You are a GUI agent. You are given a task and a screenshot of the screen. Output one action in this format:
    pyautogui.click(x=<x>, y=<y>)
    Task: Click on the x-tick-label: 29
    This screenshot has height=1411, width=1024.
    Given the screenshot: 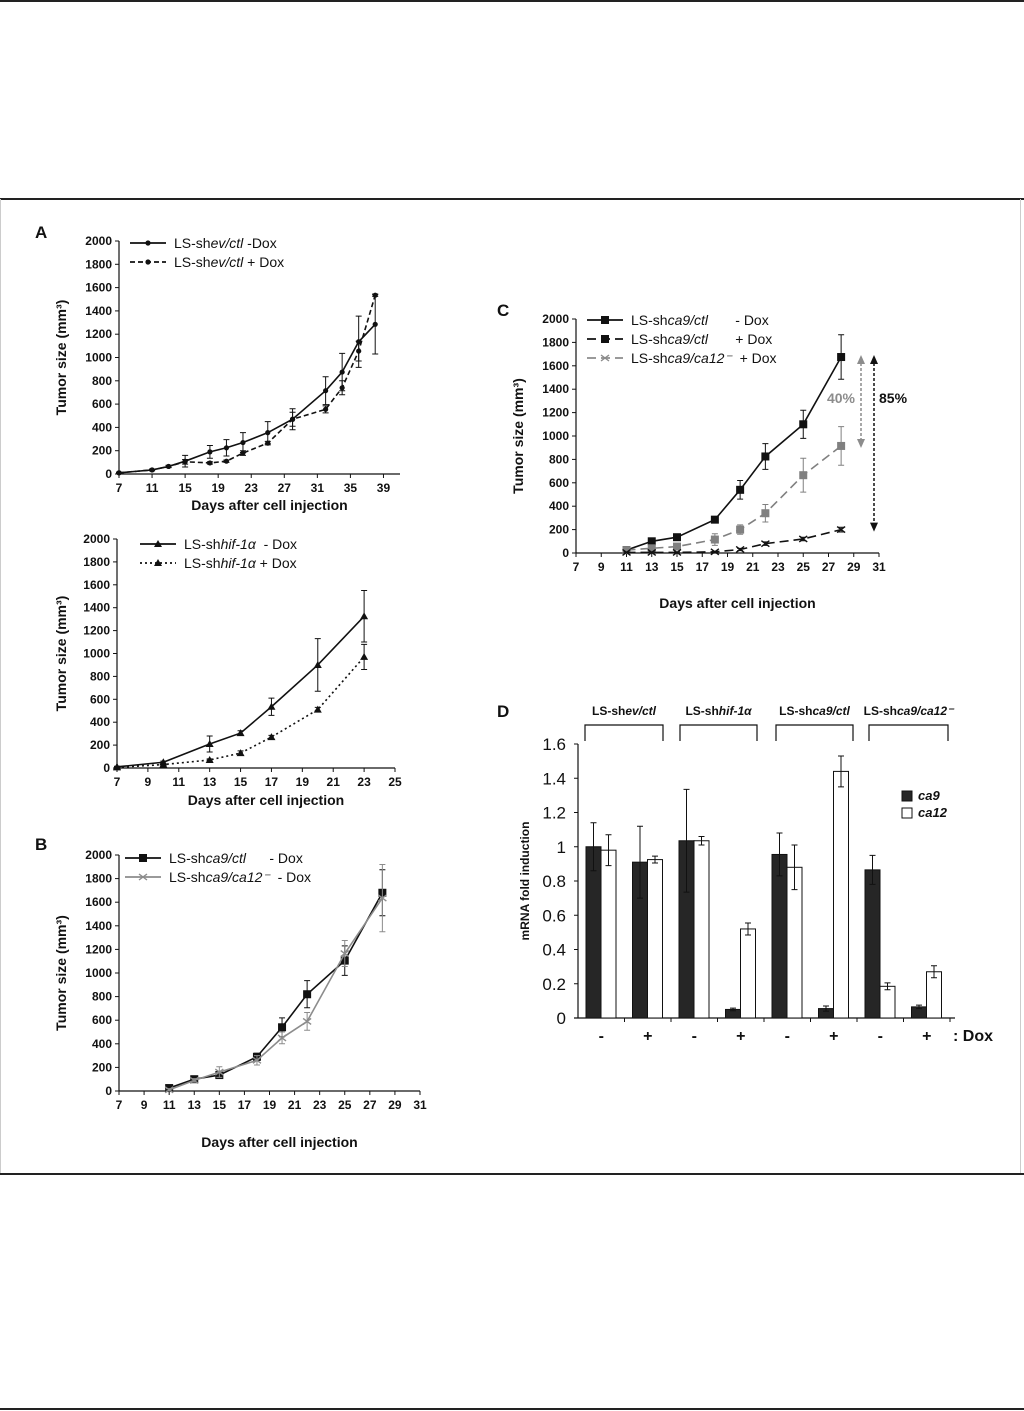 What is the action you would take?
    pyautogui.click(x=854, y=567)
    